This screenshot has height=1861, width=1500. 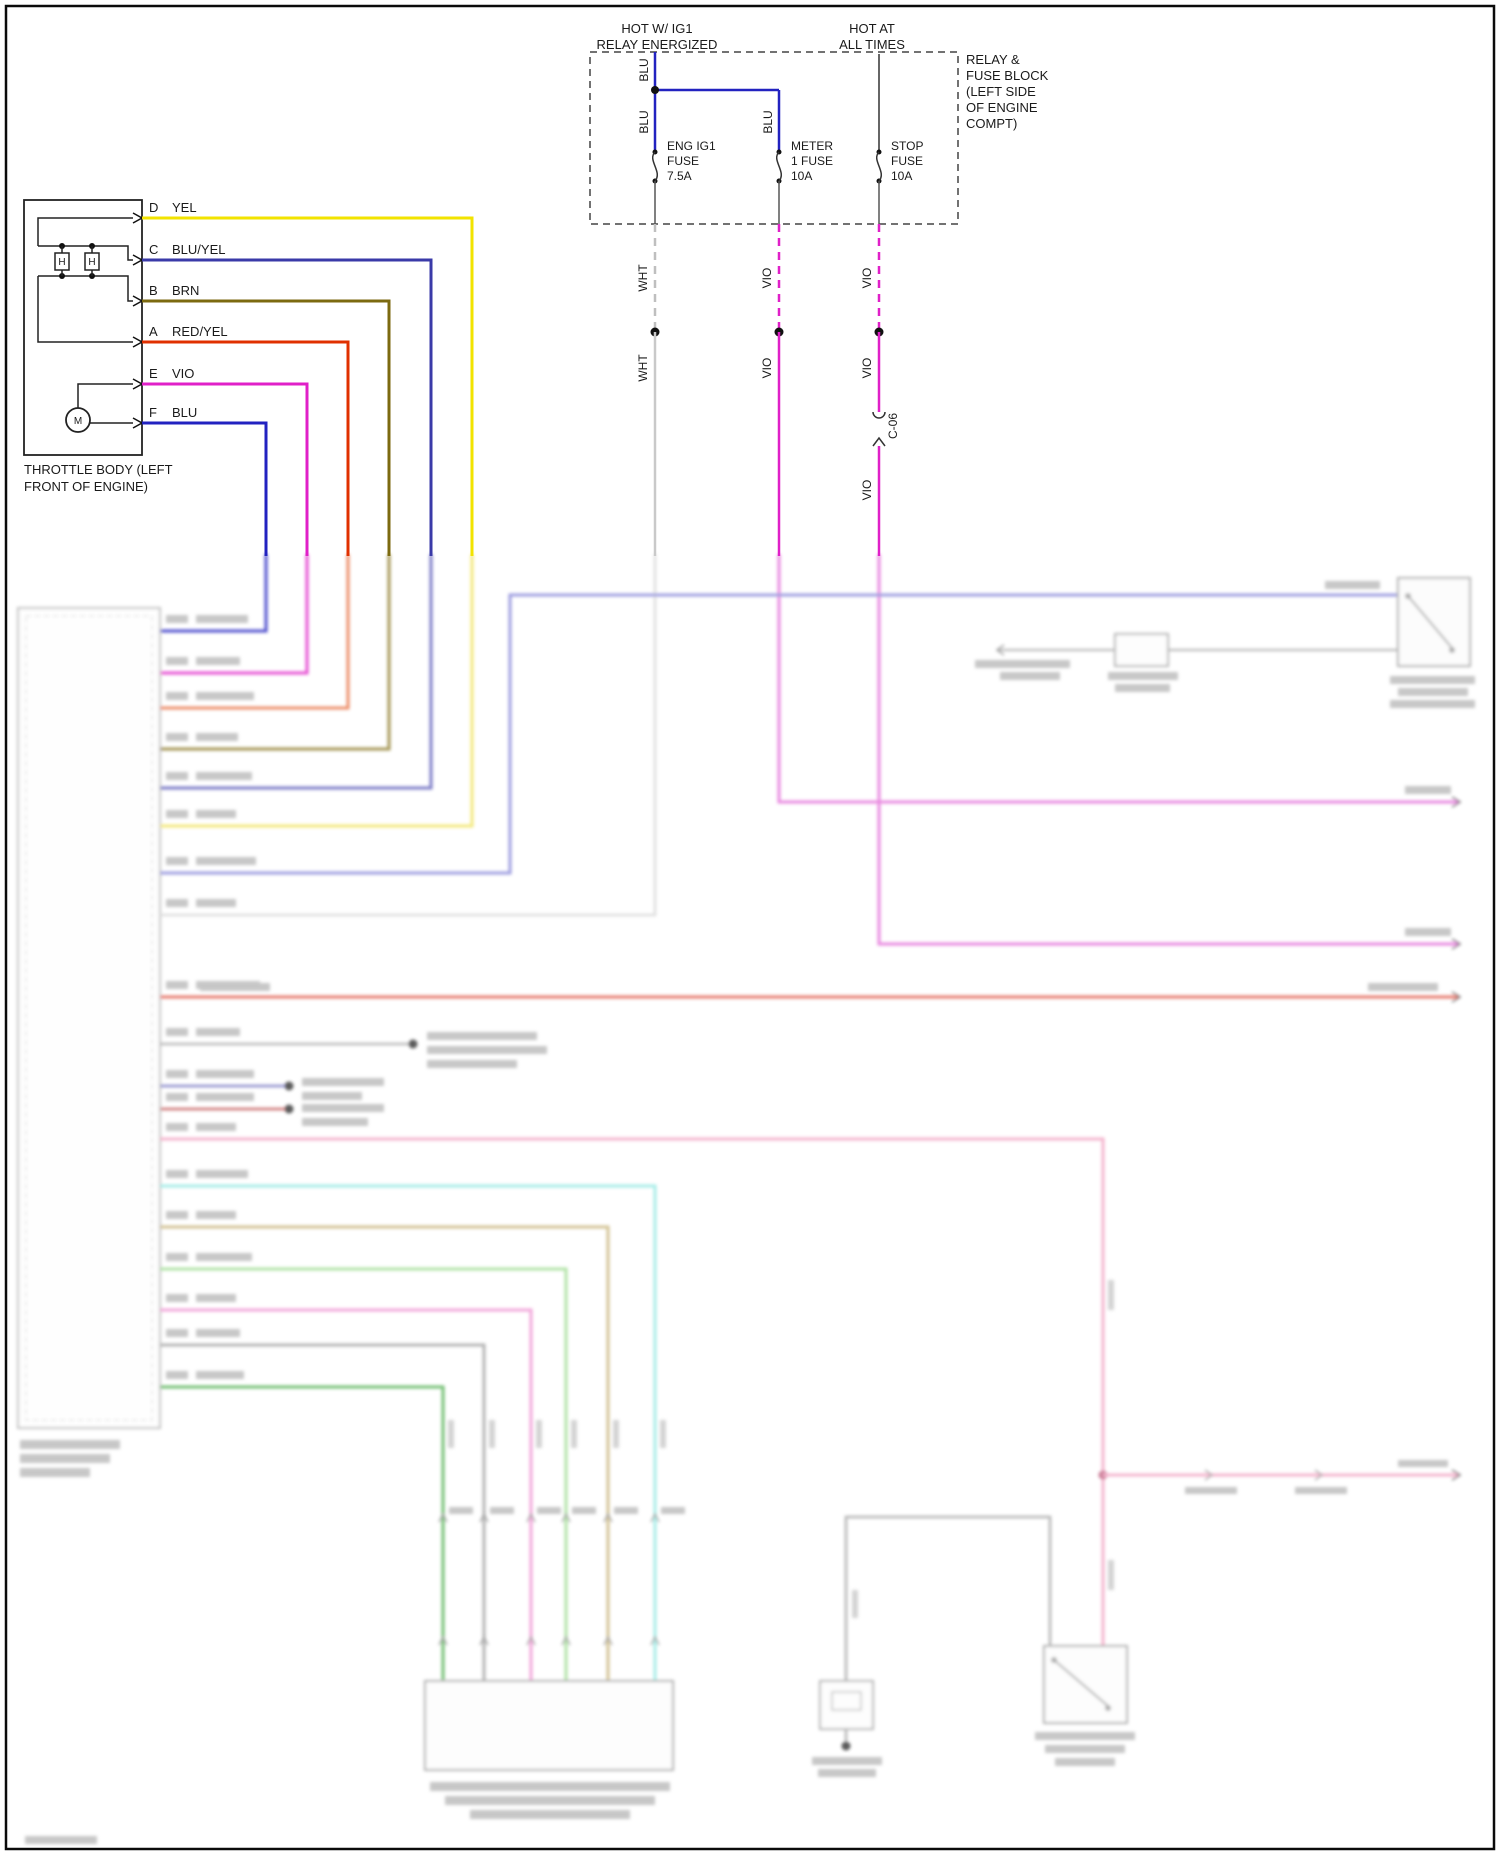 I want to click on wire-redyel, so click(x=246, y=448).